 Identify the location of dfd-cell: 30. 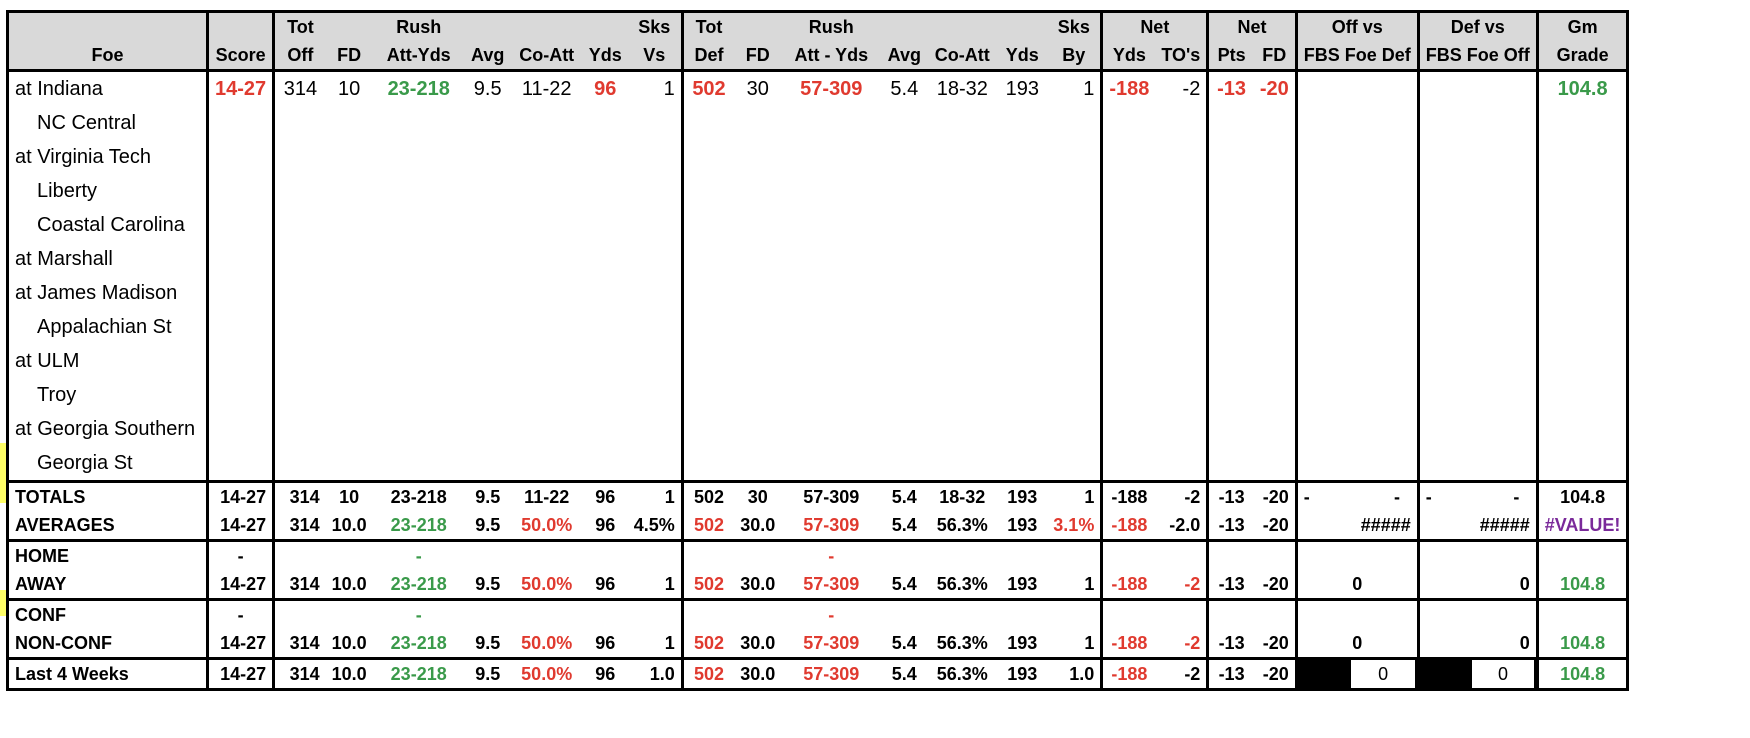
(757, 497).